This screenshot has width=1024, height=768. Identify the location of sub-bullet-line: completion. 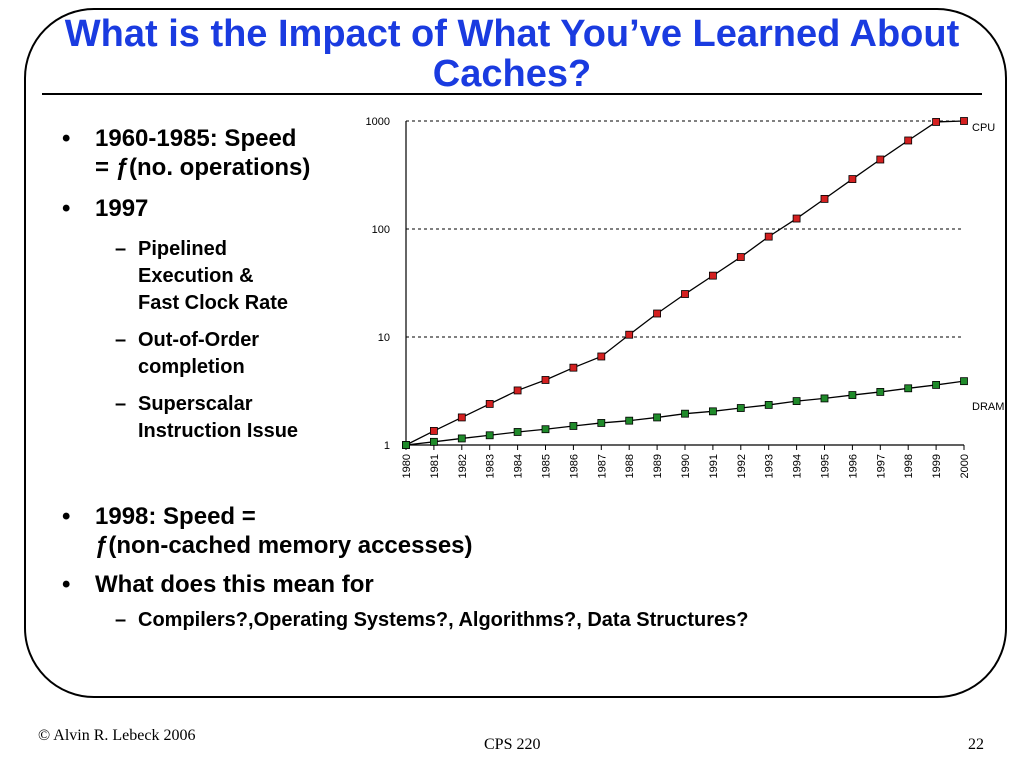
(191, 367).